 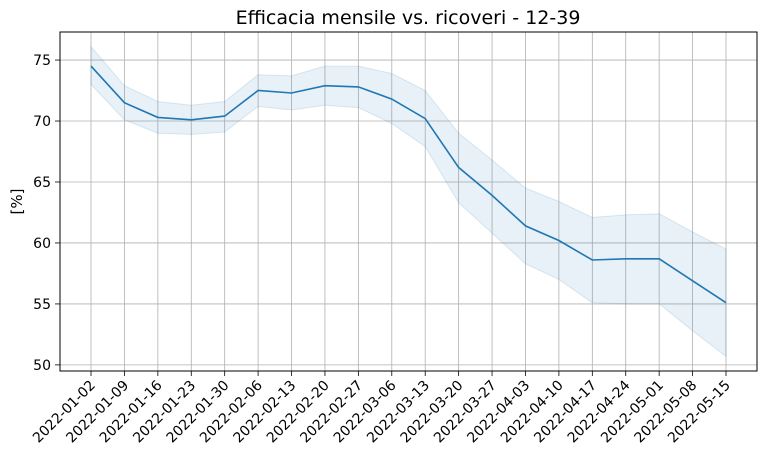 What do you see at coordinates (42, 305) in the screenshot?
I see `y-tick-label: 55` at bounding box center [42, 305].